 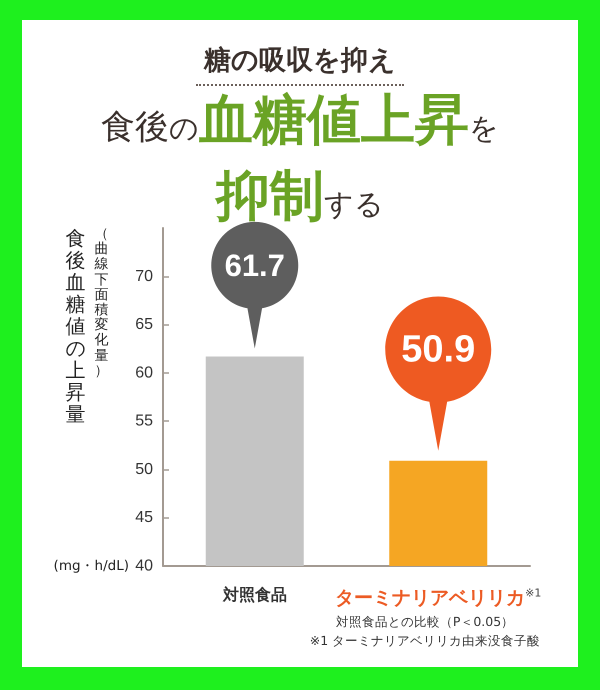 What do you see at coordinates (425, 641) in the screenshot?
I see `text: ※1 ターミナリアベリリカ由来没食子酸` at bounding box center [425, 641].